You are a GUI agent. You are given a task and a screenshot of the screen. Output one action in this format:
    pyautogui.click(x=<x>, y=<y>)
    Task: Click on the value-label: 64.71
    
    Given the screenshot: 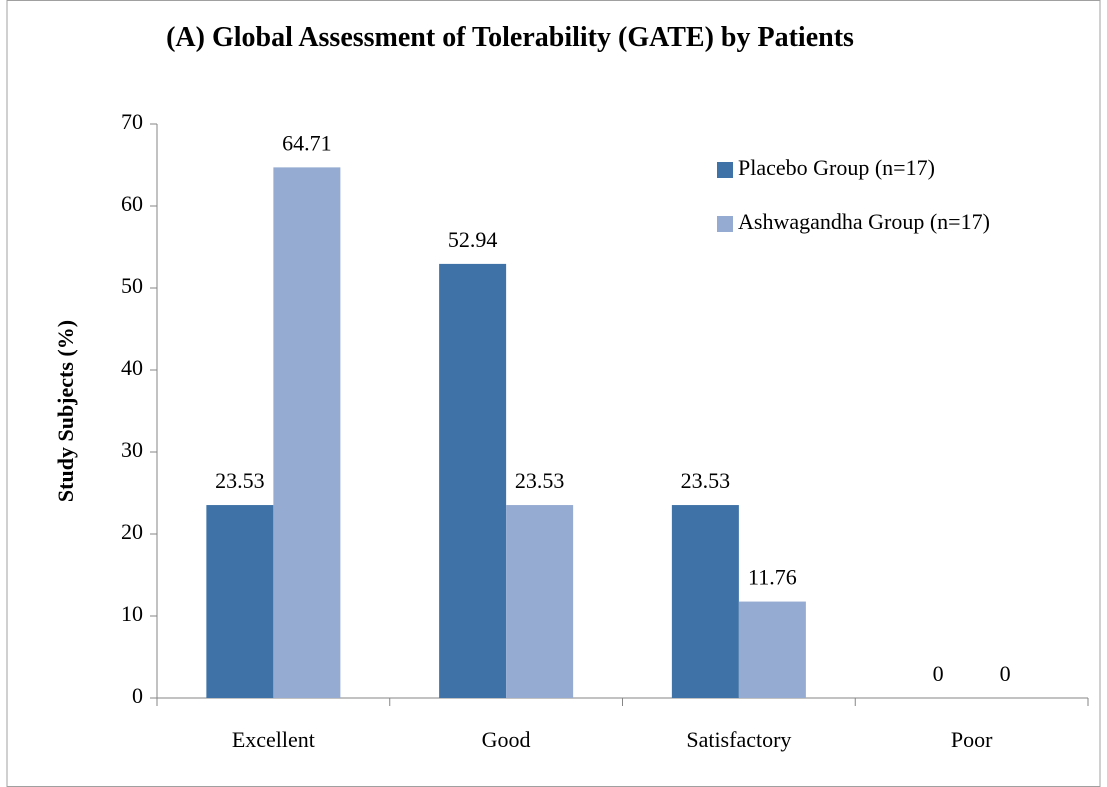 What is the action you would take?
    pyautogui.click(x=307, y=142)
    